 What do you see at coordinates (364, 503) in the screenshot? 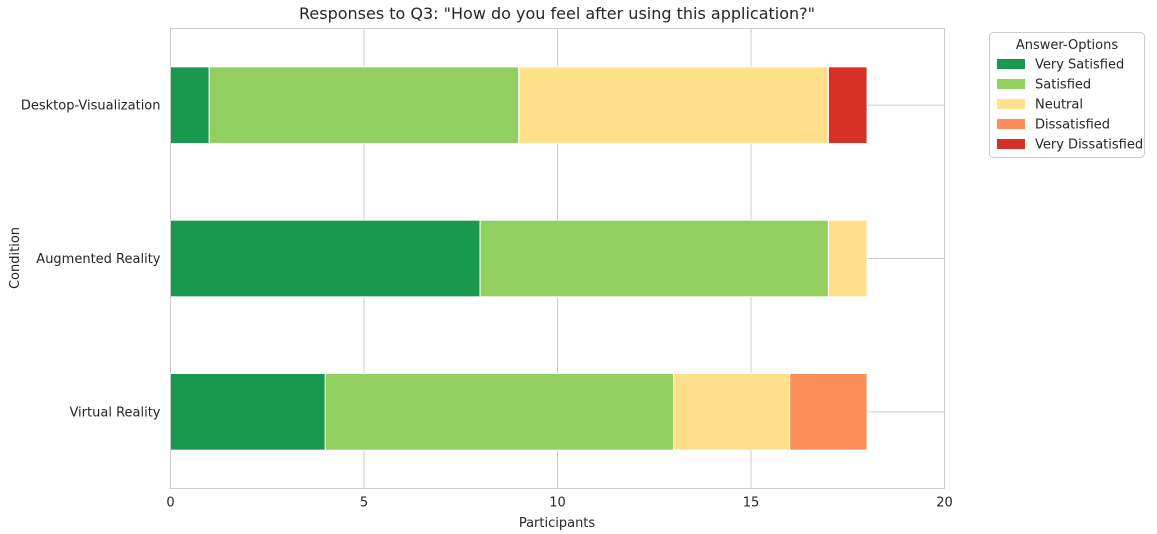
I see `x-tick-label: 5` at bounding box center [364, 503].